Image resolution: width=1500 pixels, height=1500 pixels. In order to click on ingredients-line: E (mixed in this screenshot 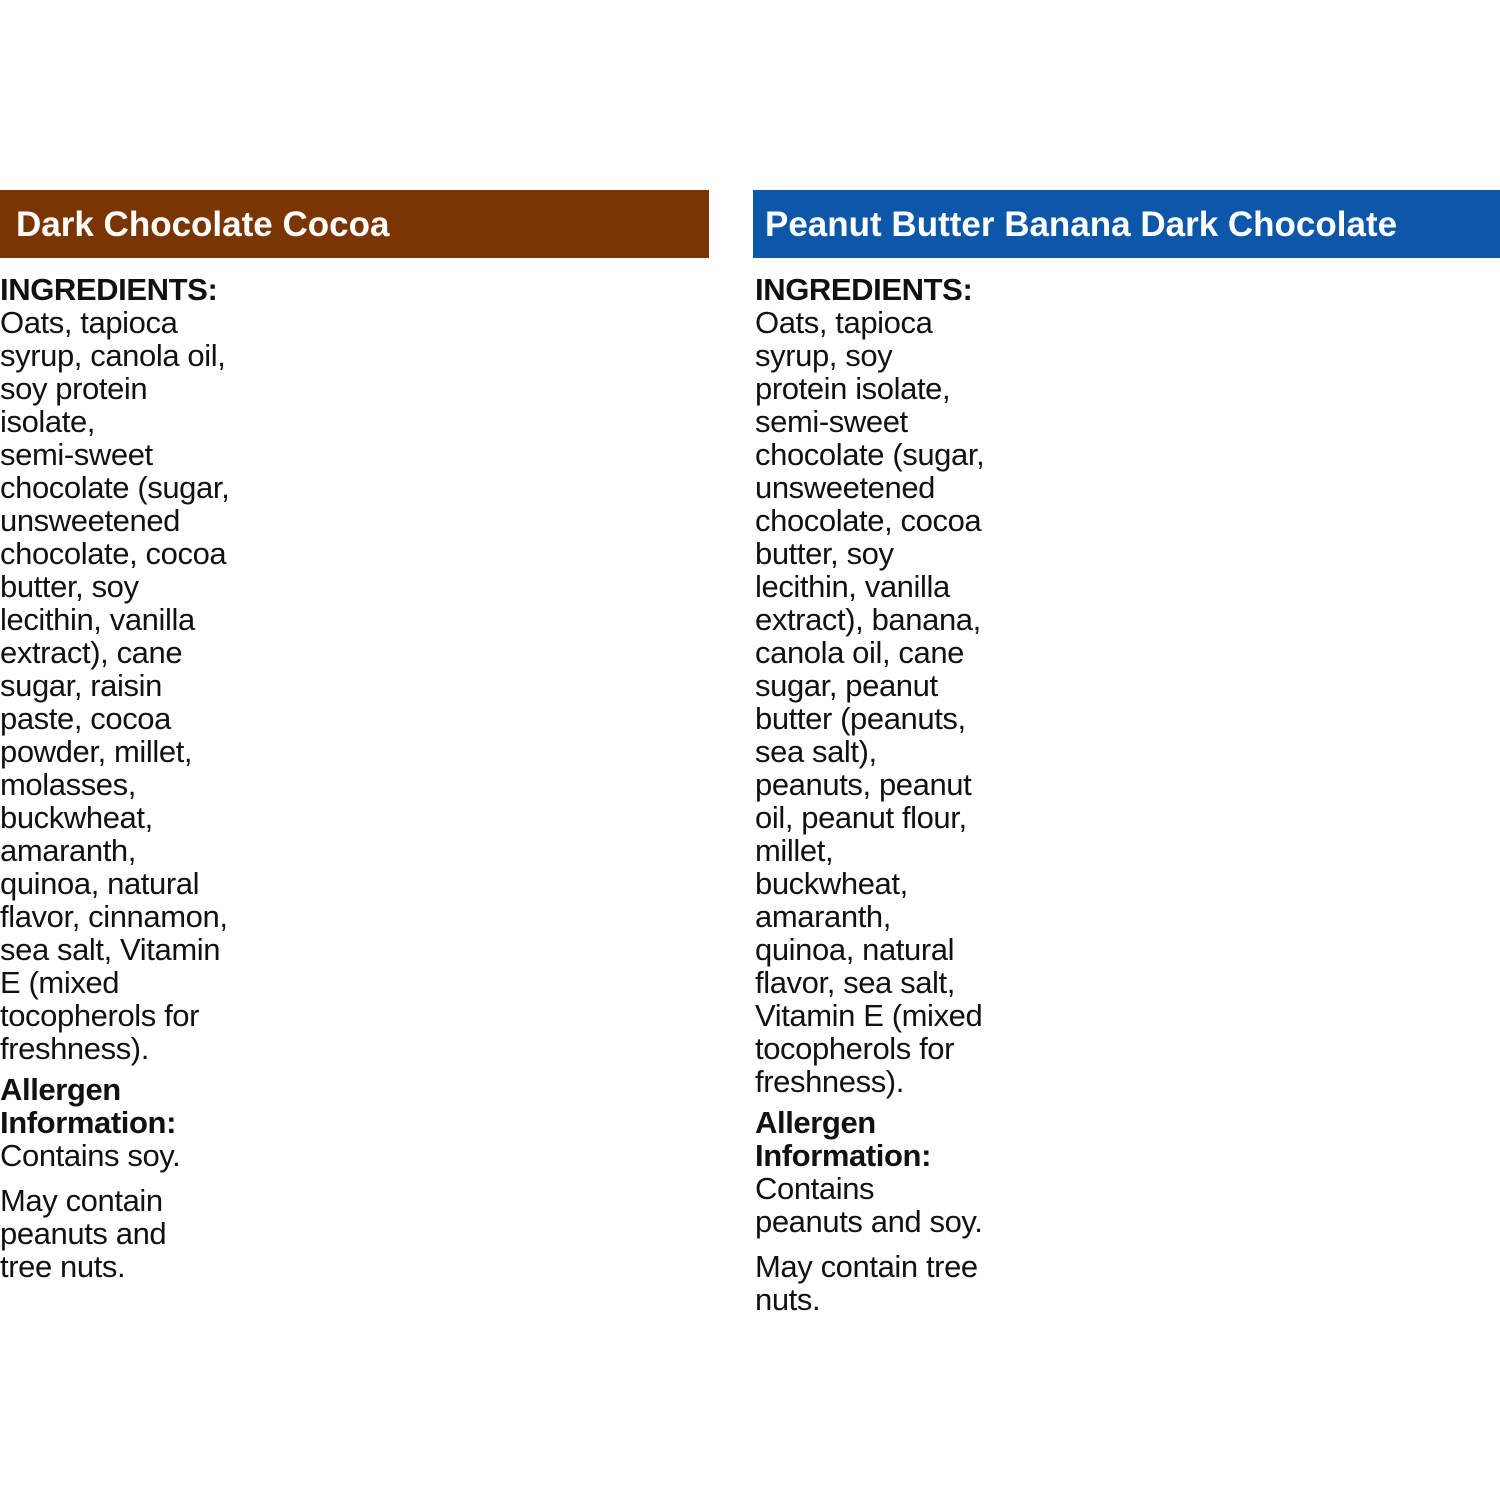, I will do `click(60, 982)`.